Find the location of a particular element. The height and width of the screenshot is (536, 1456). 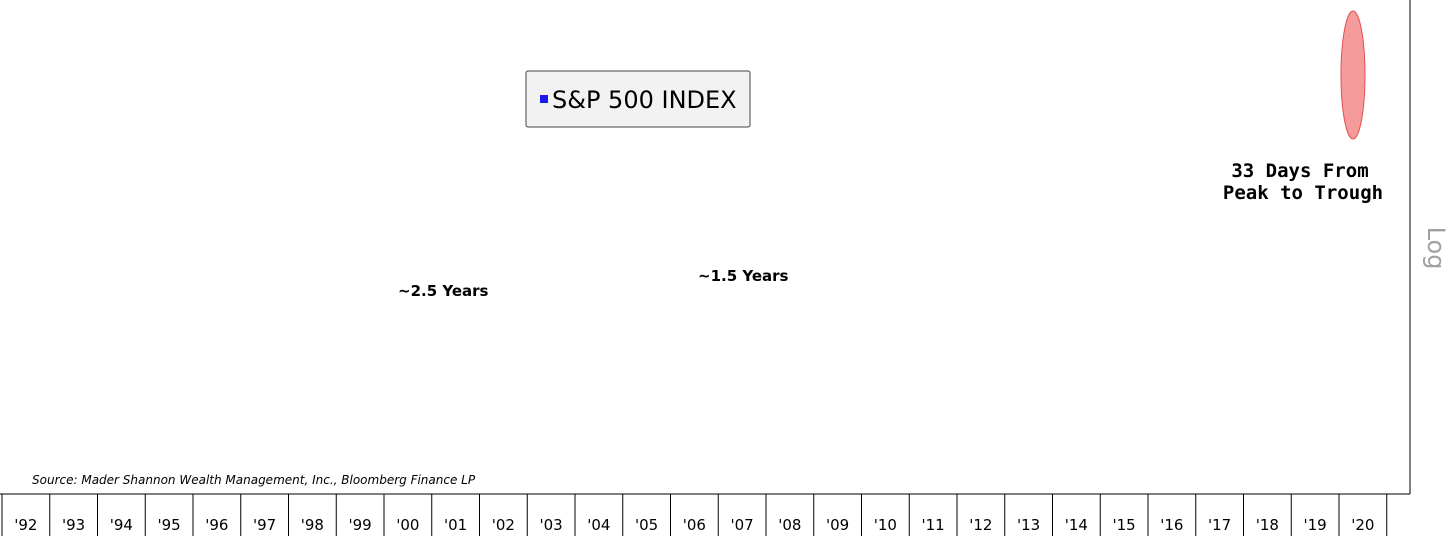

annotation-33-days-line1: 33 Days From is located at coordinates (1299, 171).